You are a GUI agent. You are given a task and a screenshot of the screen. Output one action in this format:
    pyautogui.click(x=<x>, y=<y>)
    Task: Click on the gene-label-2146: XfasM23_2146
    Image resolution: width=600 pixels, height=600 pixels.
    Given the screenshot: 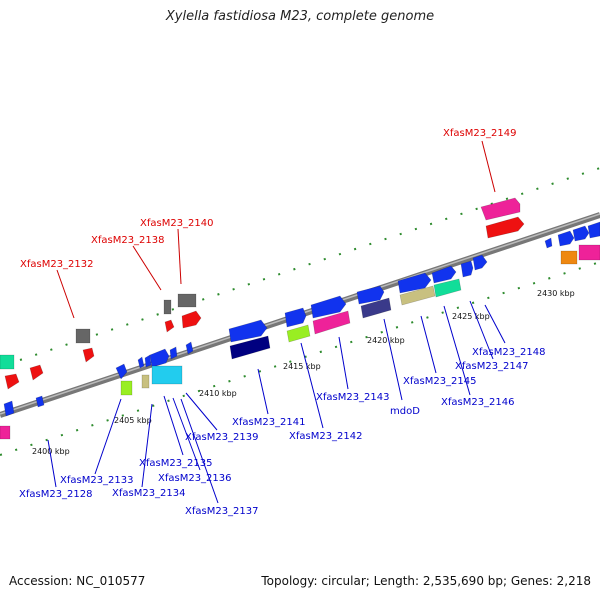 What is the action you would take?
    pyautogui.click(x=478, y=402)
    